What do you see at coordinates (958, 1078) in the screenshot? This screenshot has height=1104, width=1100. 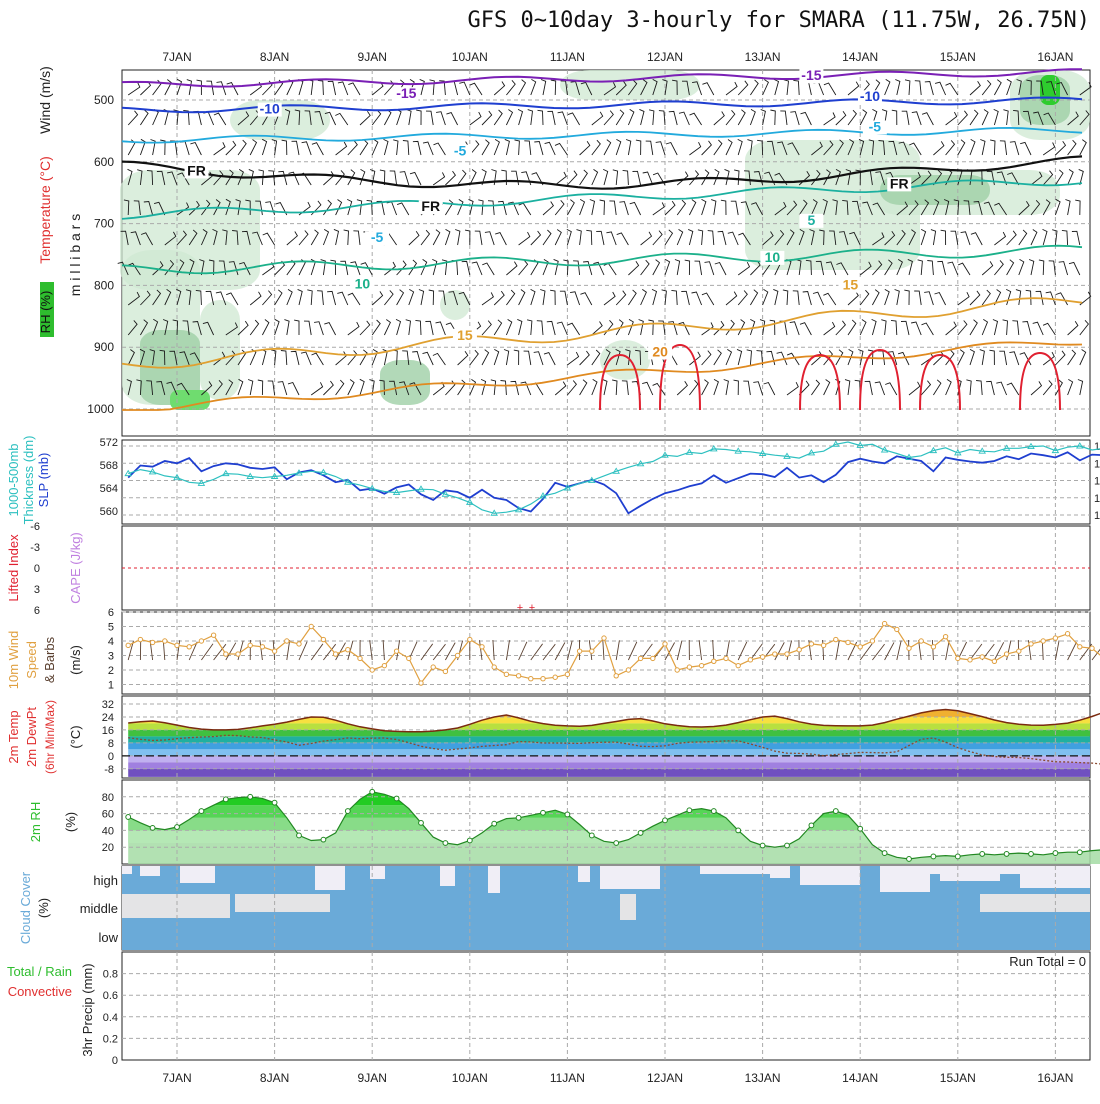 I see `x-tick-label-bottom: 15JAN` at bounding box center [958, 1078].